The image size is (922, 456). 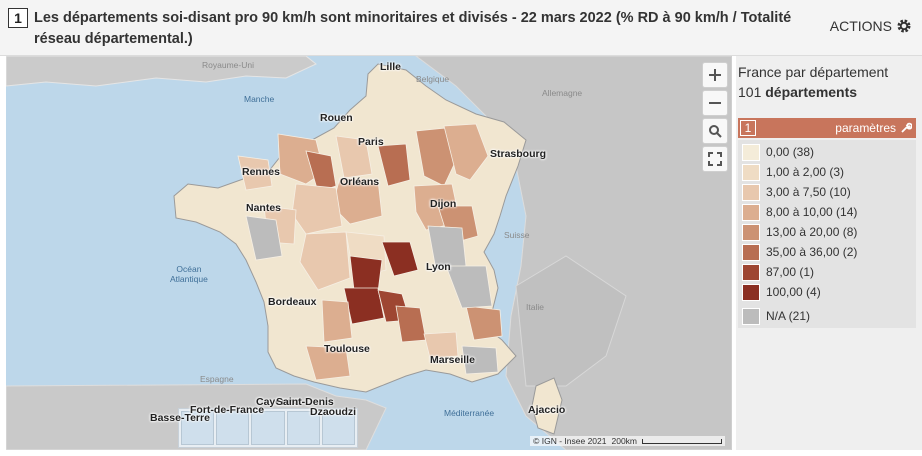 I want to click on gear-icon, so click(x=904, y=26).